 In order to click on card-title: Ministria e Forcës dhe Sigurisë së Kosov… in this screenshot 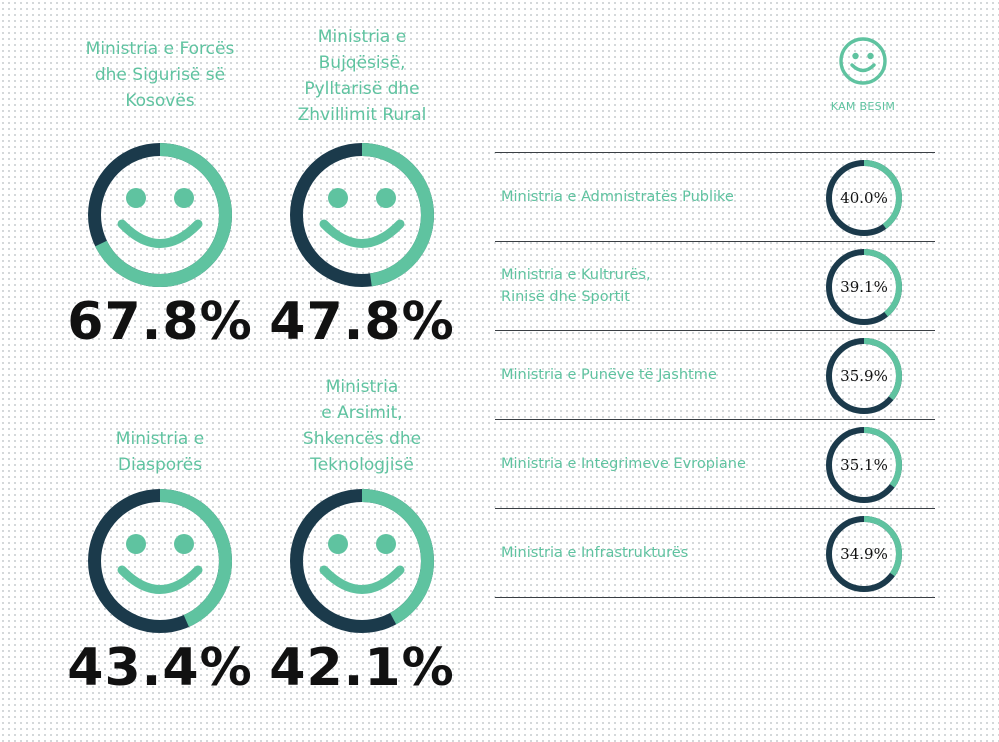, I will do `click(160, 75)`.